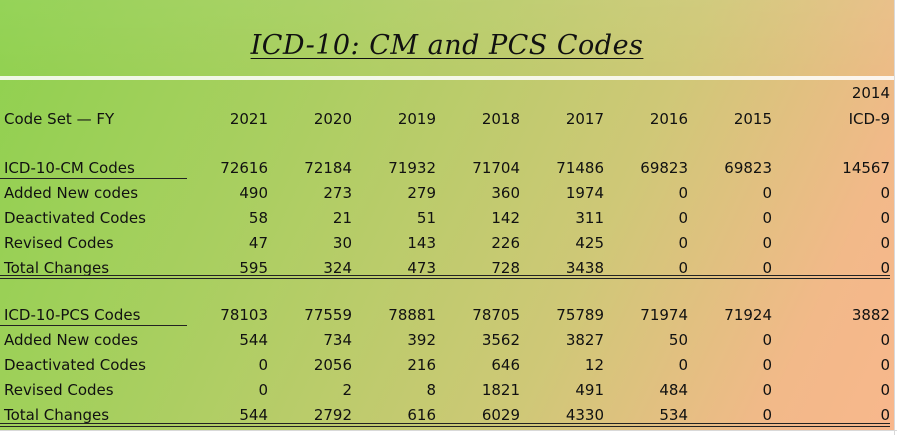  Describe the element at coordinates (505, 268) in the screenshot. I see `cm-cell: 728` at that location.